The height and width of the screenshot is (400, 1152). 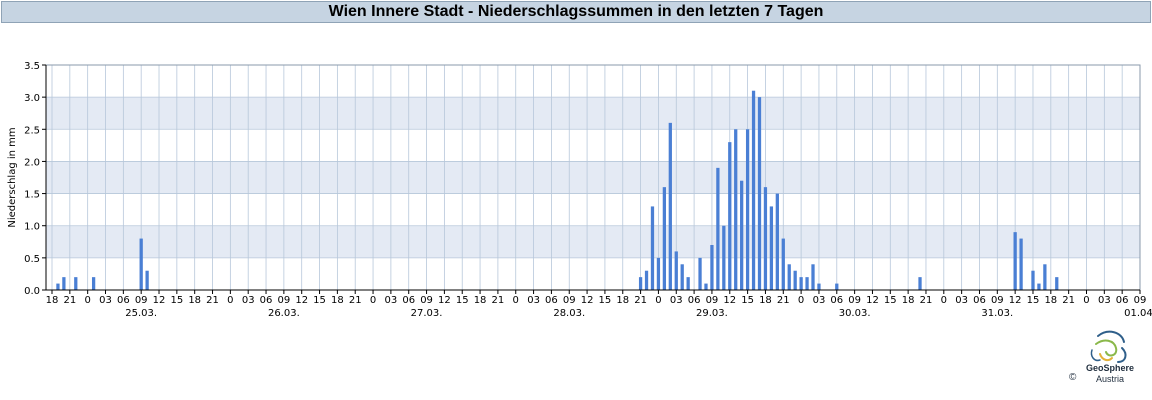 What do you see at coordinates (12, 177) in the screenshot?
I see `y-axis-title: Niederschlag in mm` at bounding box center [12, 177].